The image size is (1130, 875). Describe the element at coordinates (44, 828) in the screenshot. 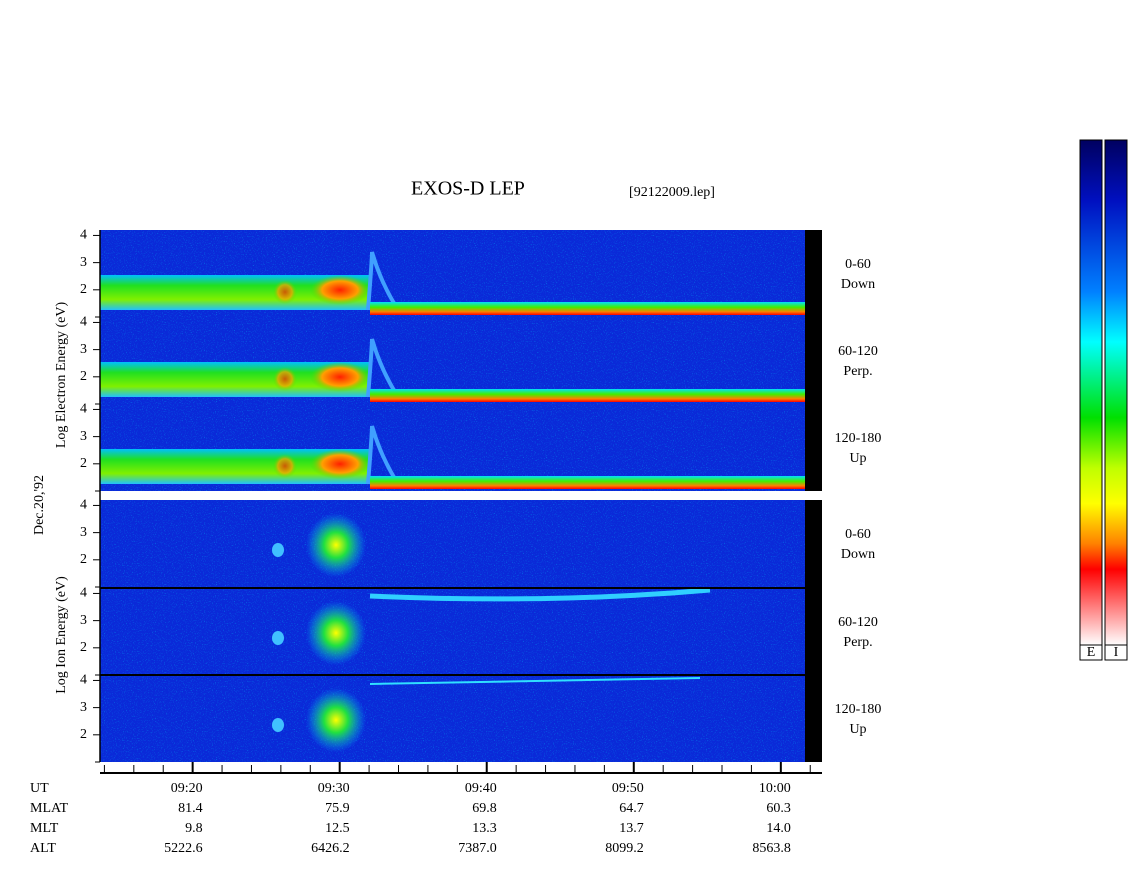

I see `row-label: MLT` at that location.